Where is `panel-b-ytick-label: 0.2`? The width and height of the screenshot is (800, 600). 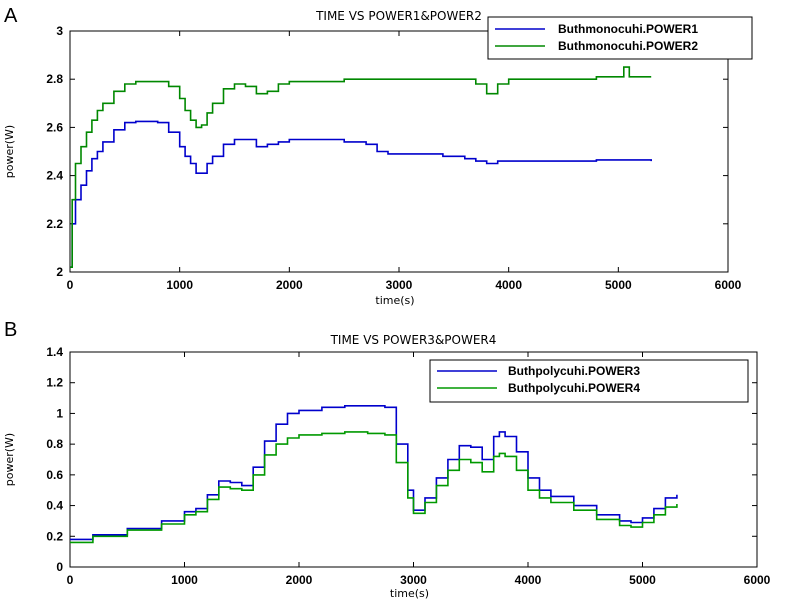 panel-b-ytick-label: 0.2 is located at coordinates (54, 536).